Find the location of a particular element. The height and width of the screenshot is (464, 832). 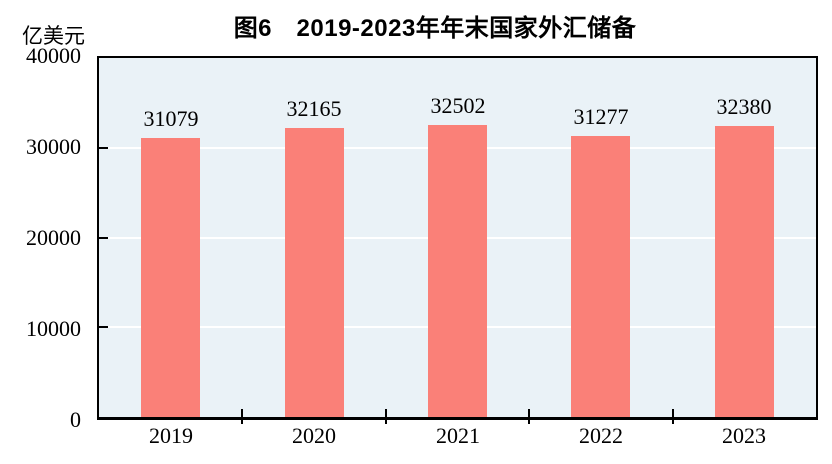

x-axis-tick-label: 2021 is located at coordinates (458, 435).